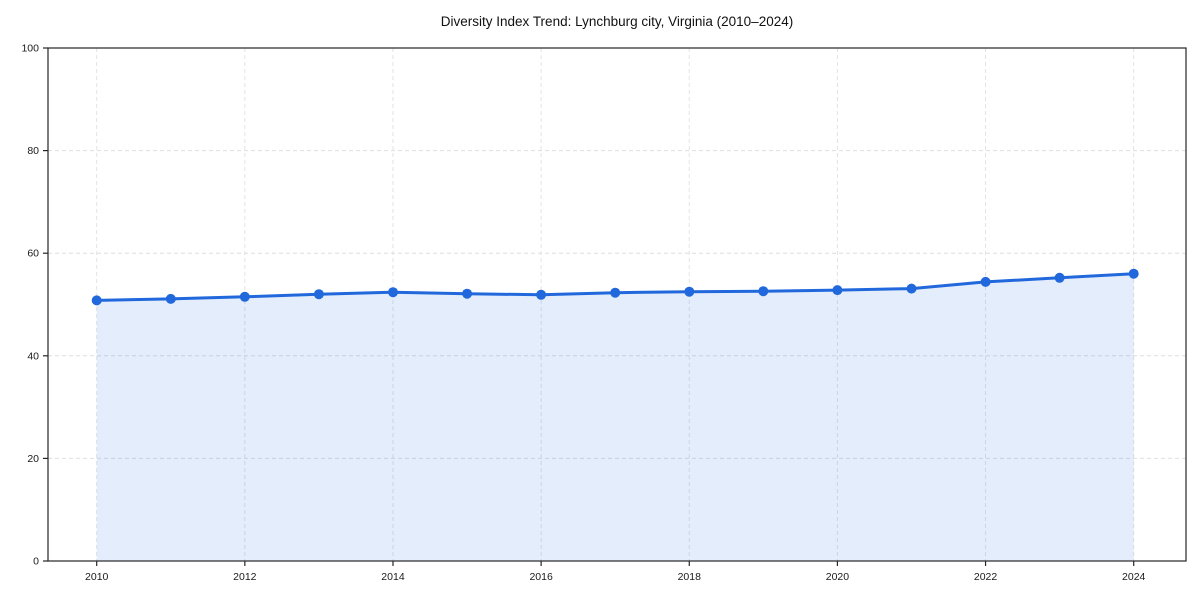 This screenshot has height=600, width=1200. Describe the element at coordinates (467, 293) in the screenshot. I see `data-point-2015` at that location.